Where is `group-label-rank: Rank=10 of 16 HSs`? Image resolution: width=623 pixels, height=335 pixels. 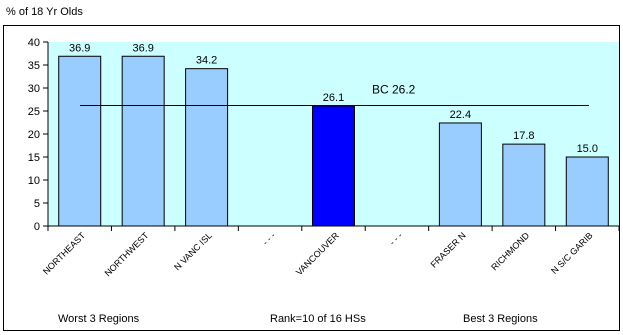
group-label-rank: Rank=10 of 16 HSs is located at coordinates (318, 319).